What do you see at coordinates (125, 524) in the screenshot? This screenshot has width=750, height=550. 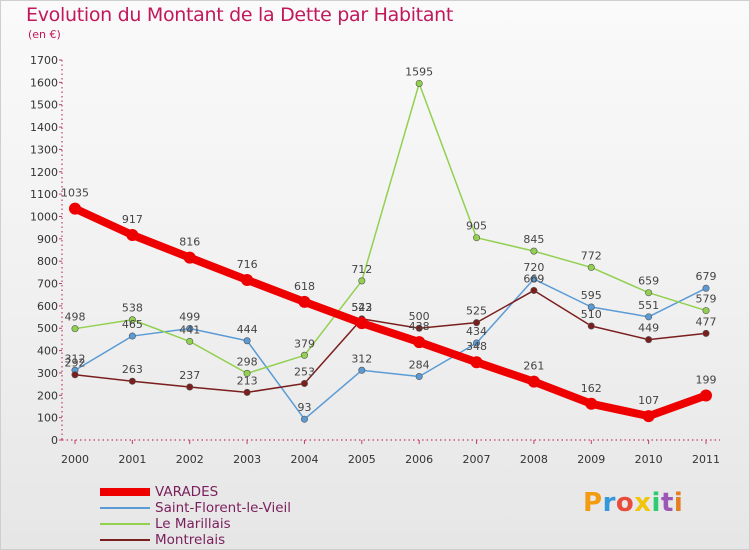 I see `legend-swatch-le-marillais` at bounding box center [125, 524].